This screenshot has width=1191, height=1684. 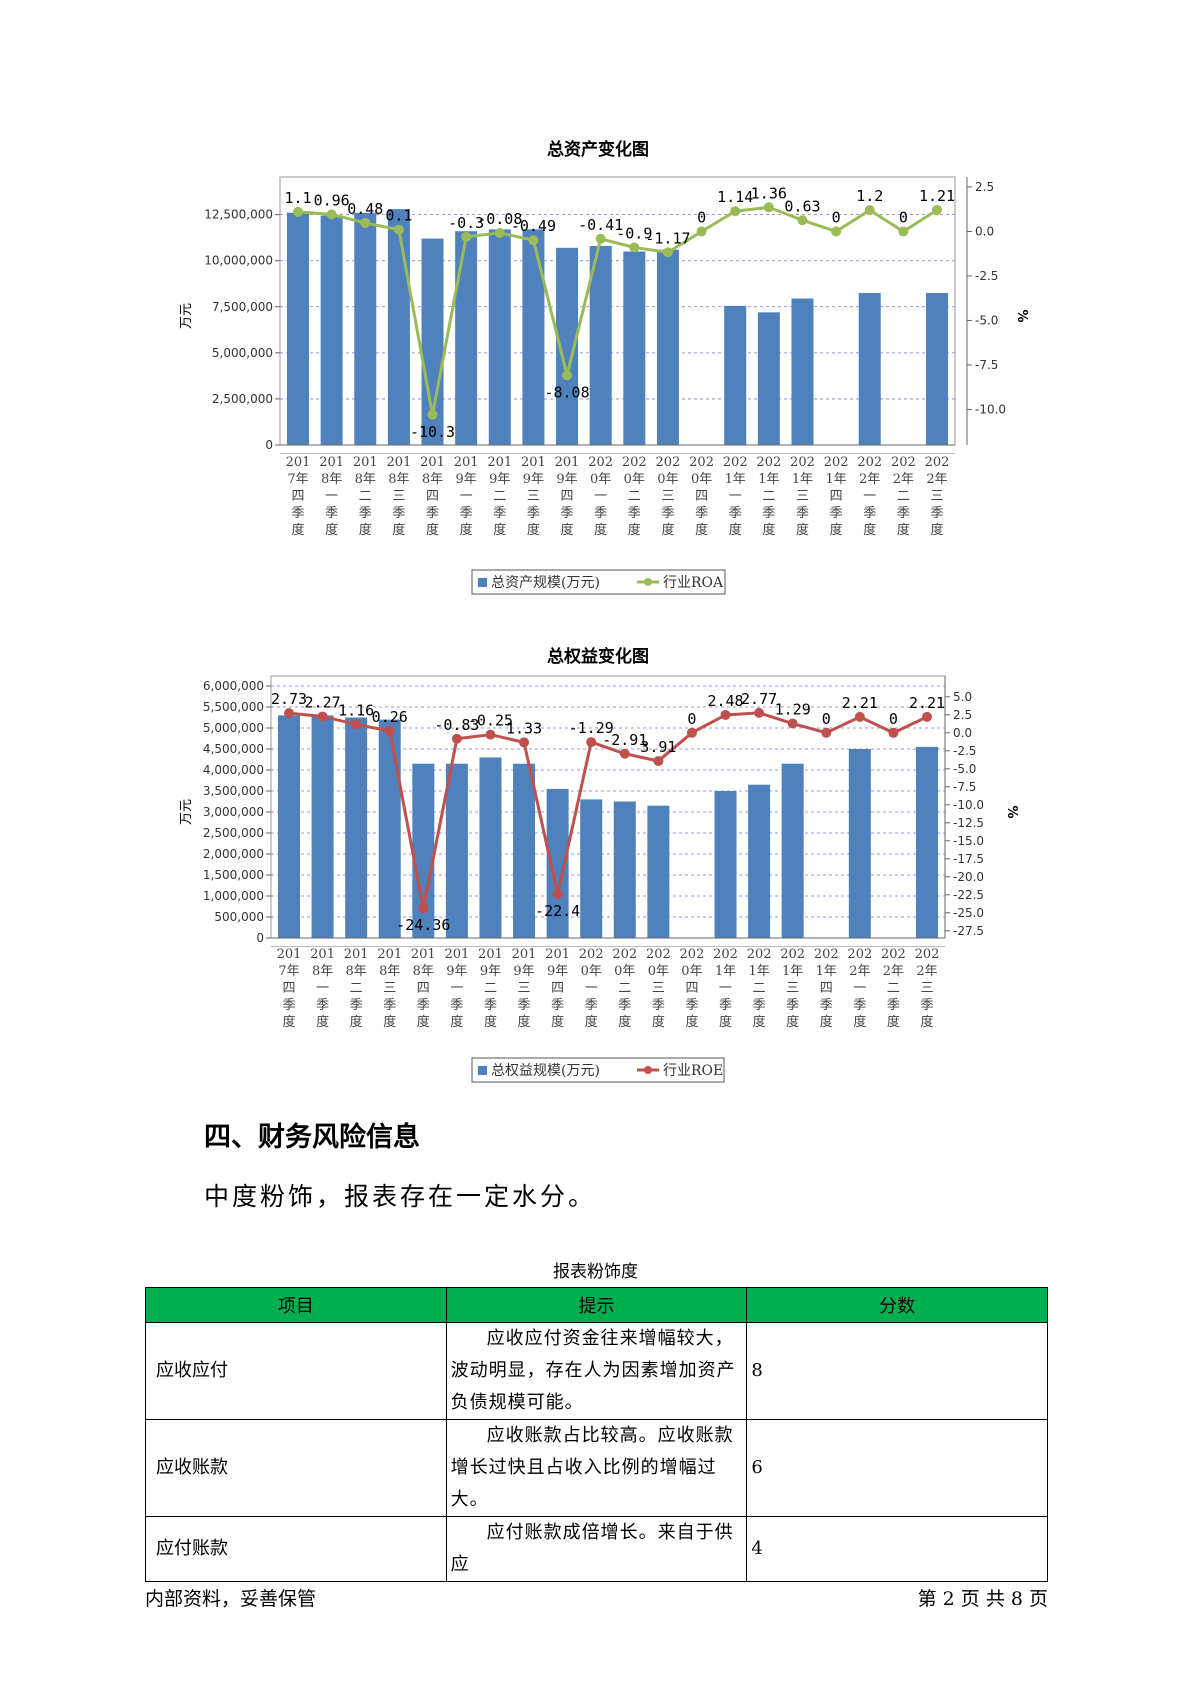 I want to click on legend-label-line: 行业ROE, so click(x=693, y=1071).